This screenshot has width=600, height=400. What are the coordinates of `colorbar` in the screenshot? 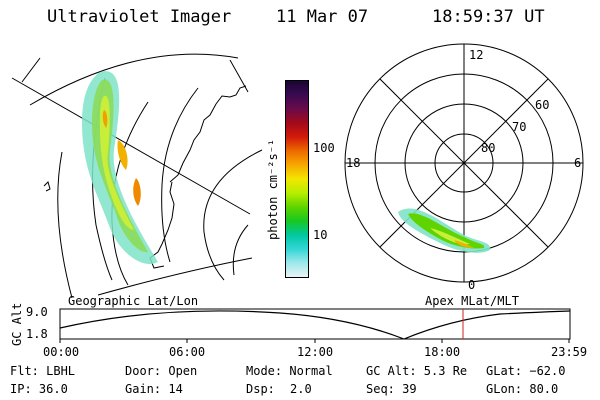 It's located at (297, 179).